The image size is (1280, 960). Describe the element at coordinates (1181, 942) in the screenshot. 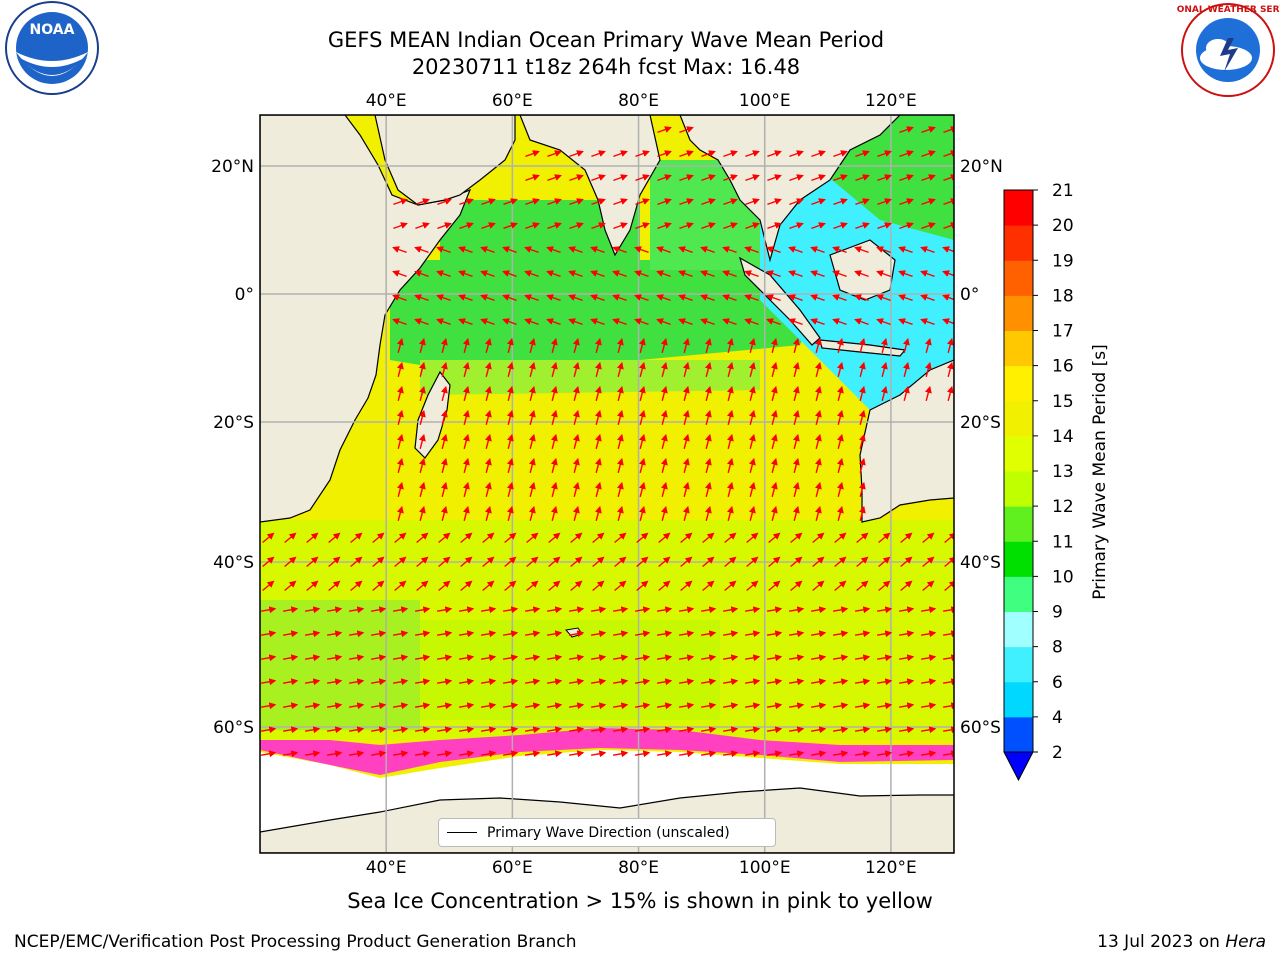

I see `footer-date: 13 Jul 2023 on Hera` at that location.